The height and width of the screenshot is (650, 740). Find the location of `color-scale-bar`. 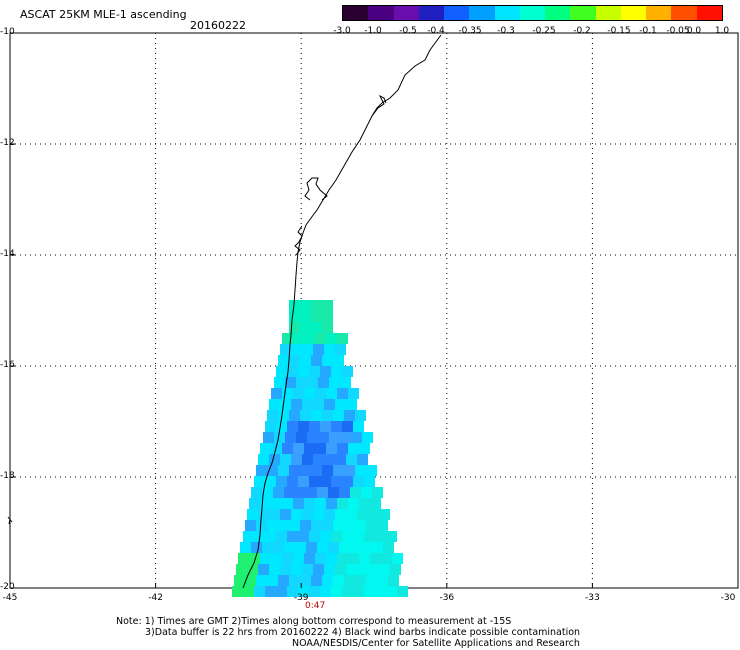

color-scale-bar is located at coordinates (532, 13).